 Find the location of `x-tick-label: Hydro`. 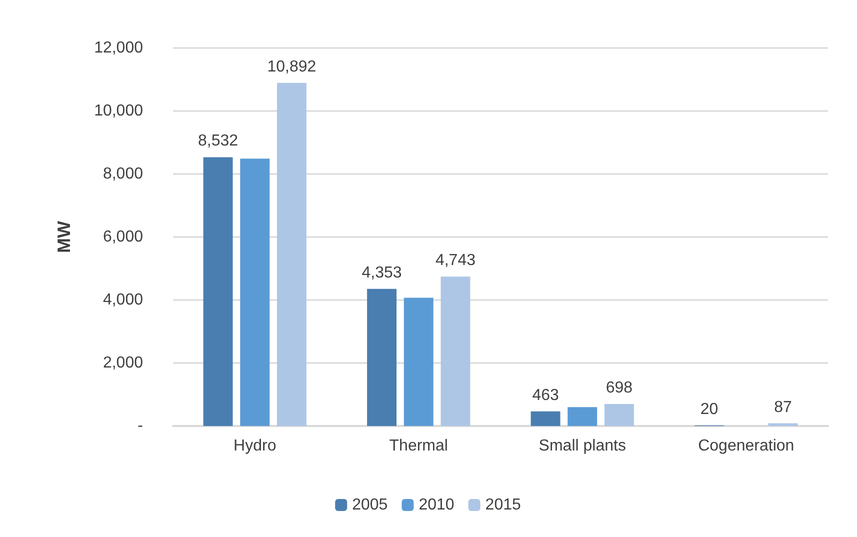

x-tick-label: Hydro is located at coordinates (255, 446).